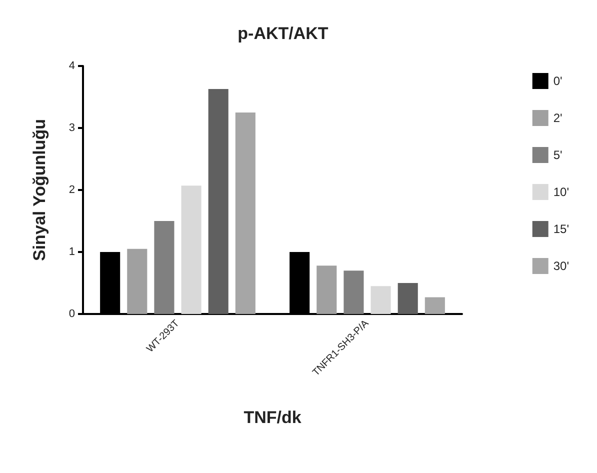 This screenshot has height=473, width=597. I want to click on legend-label: 0', so click(557, 81).